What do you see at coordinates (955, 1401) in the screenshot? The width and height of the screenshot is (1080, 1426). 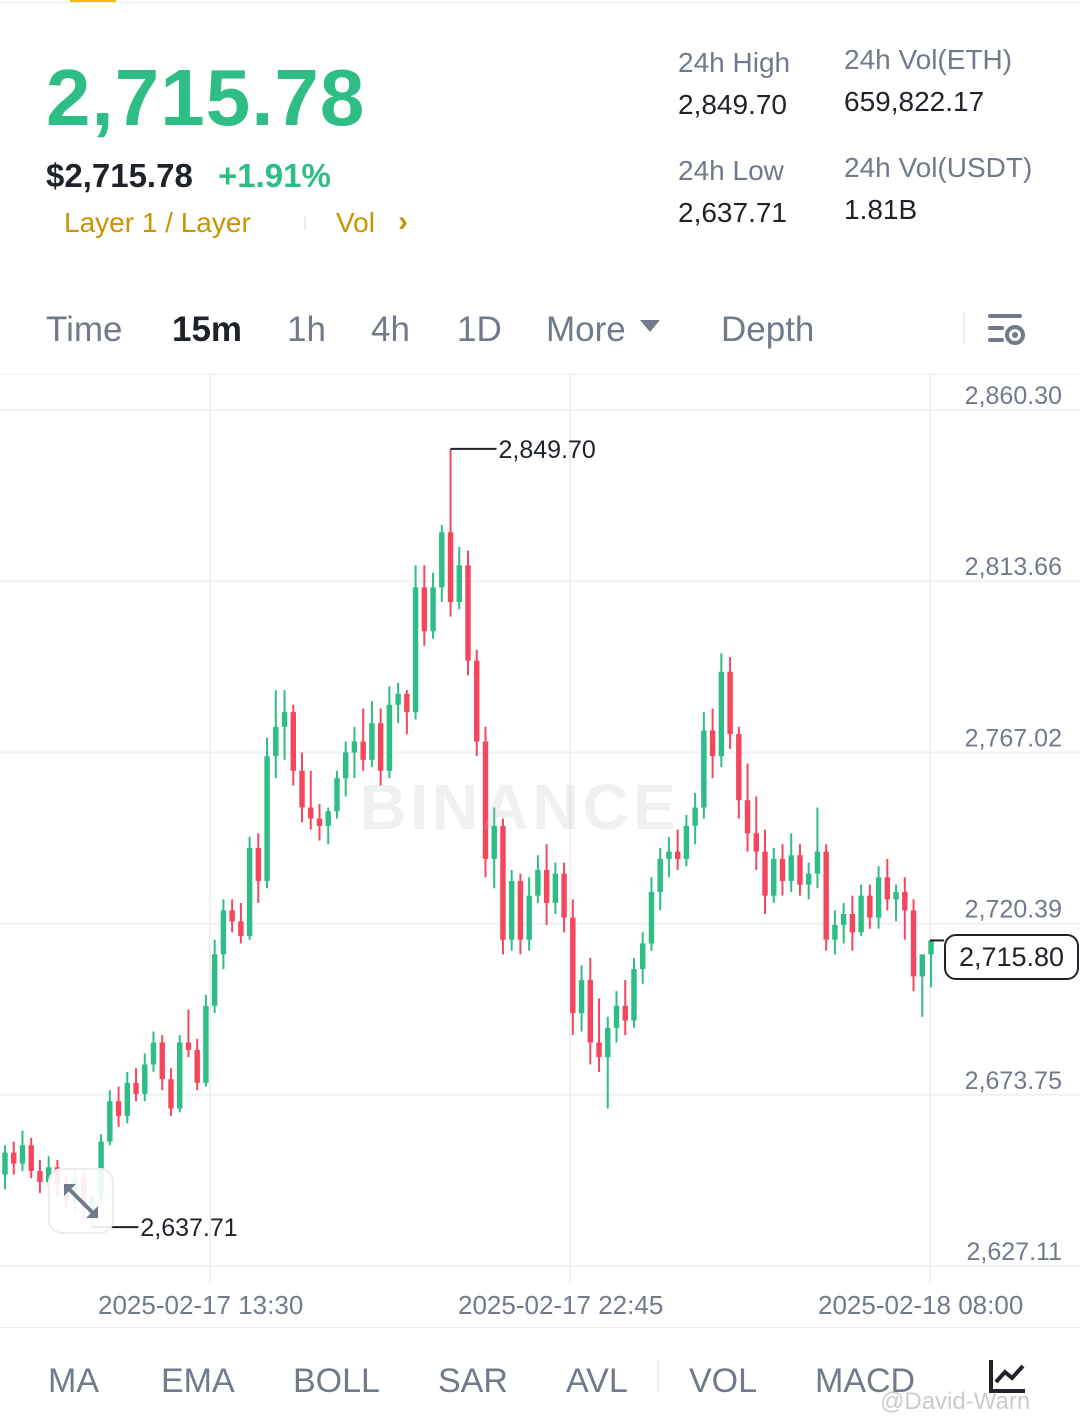 I see `image-credit: @David-Warn` at bounding box center [955, 1401].